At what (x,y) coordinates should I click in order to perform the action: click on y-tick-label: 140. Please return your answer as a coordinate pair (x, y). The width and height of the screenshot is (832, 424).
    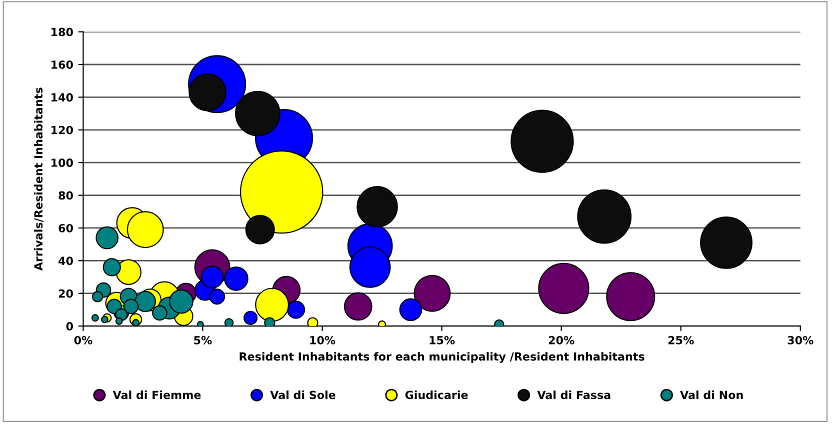
    Looking at the image, I should click on (62, 97).